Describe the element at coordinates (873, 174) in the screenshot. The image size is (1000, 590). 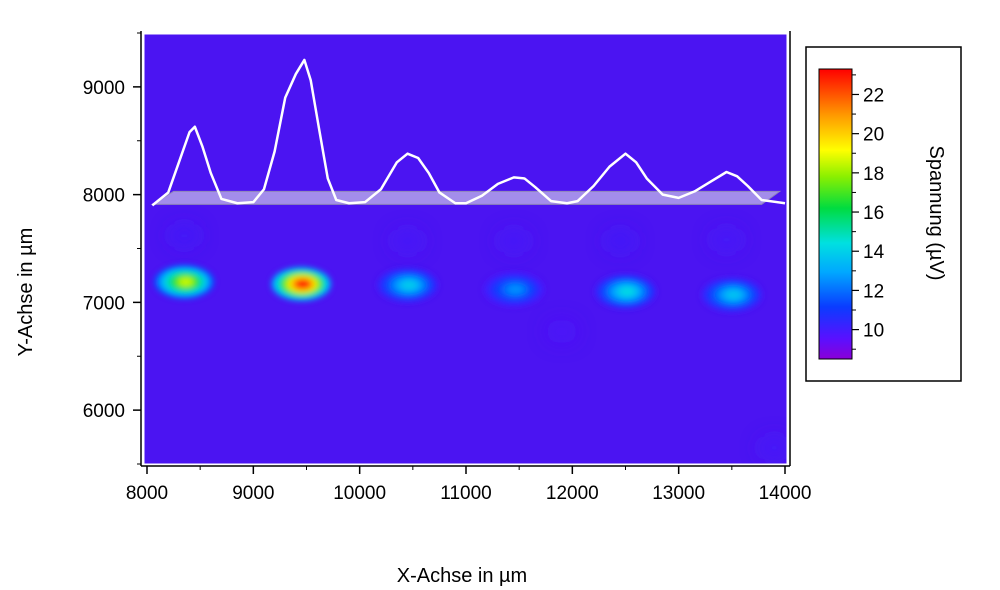
I see `colorbar-tick-label: 18` at that location.